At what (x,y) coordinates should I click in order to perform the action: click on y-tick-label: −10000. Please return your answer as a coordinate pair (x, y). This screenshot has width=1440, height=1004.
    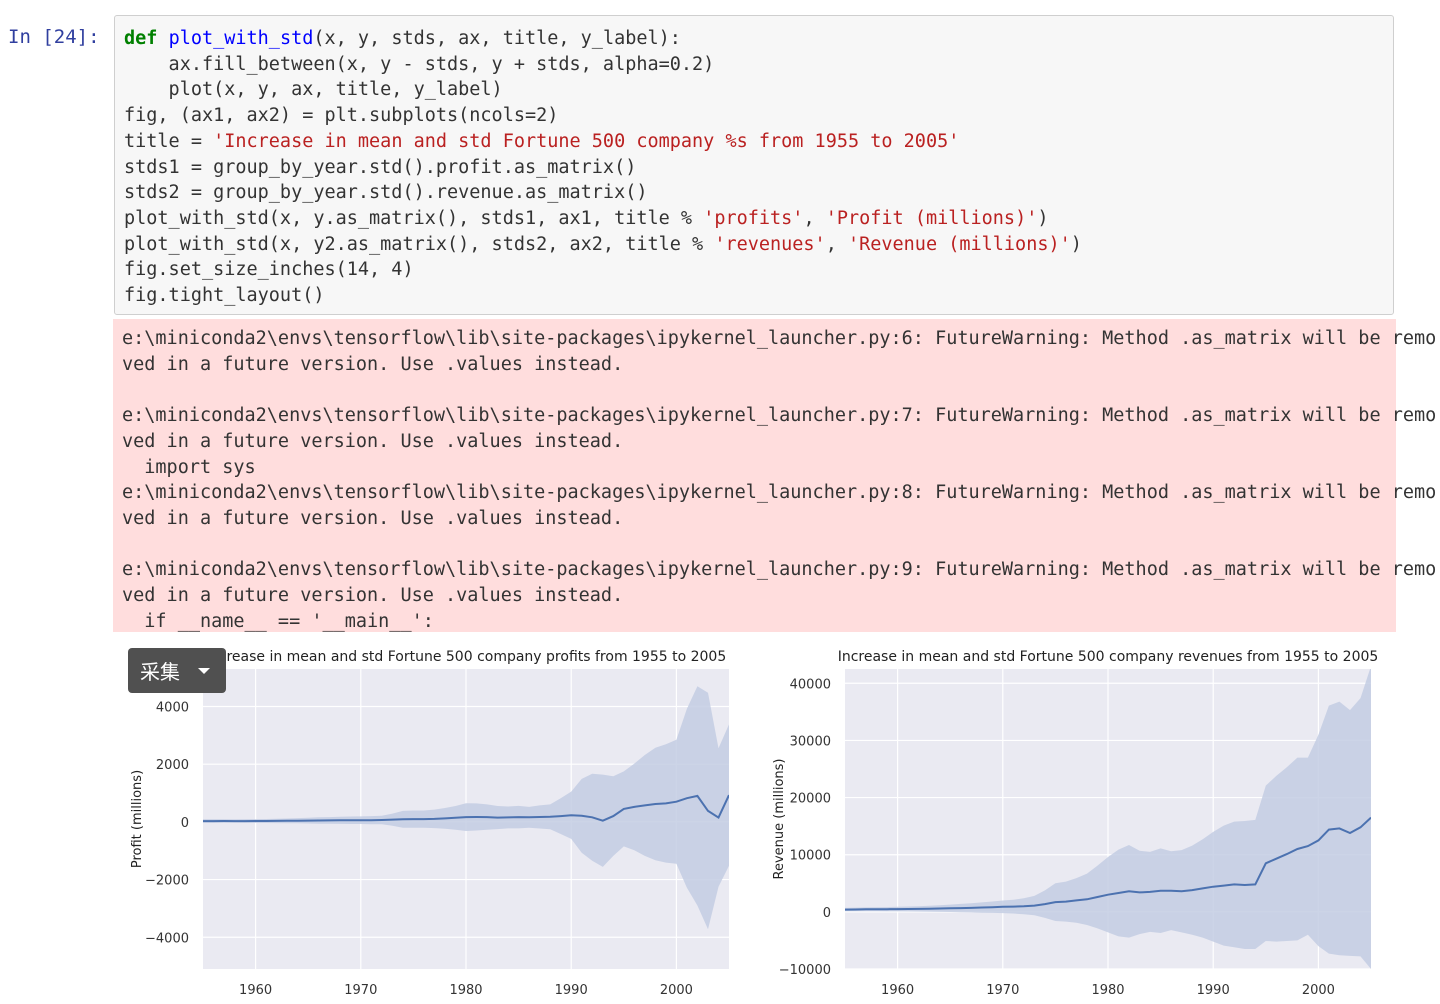
    Looking at the image, I should click on (805, 970).